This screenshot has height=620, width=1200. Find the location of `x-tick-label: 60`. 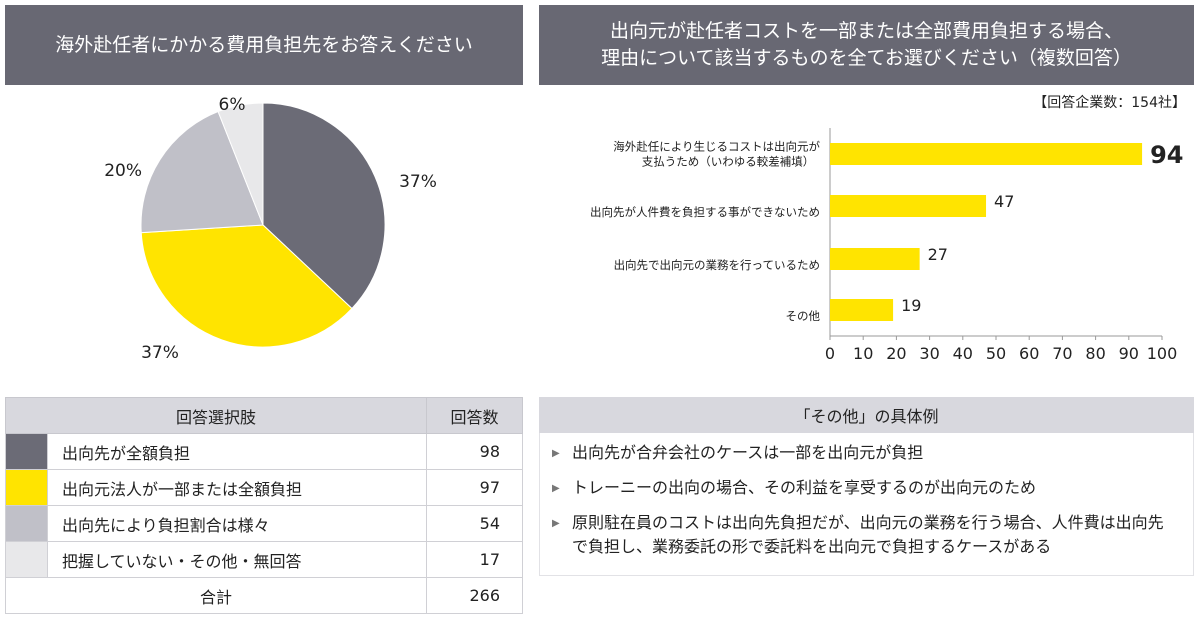

x-tick-label: 60 is located at coordinates (1029, 353).